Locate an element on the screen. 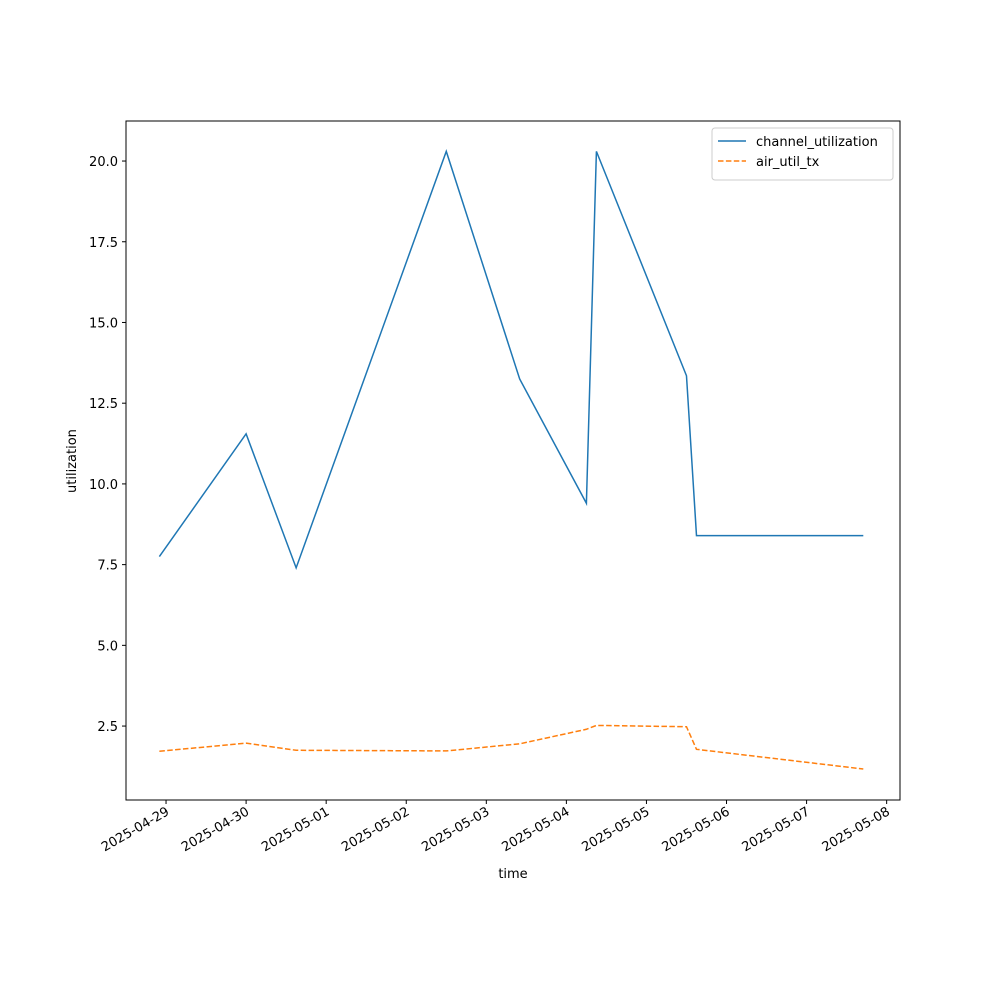  legend-label: channel_utilization is located at coordinates (817, 142).